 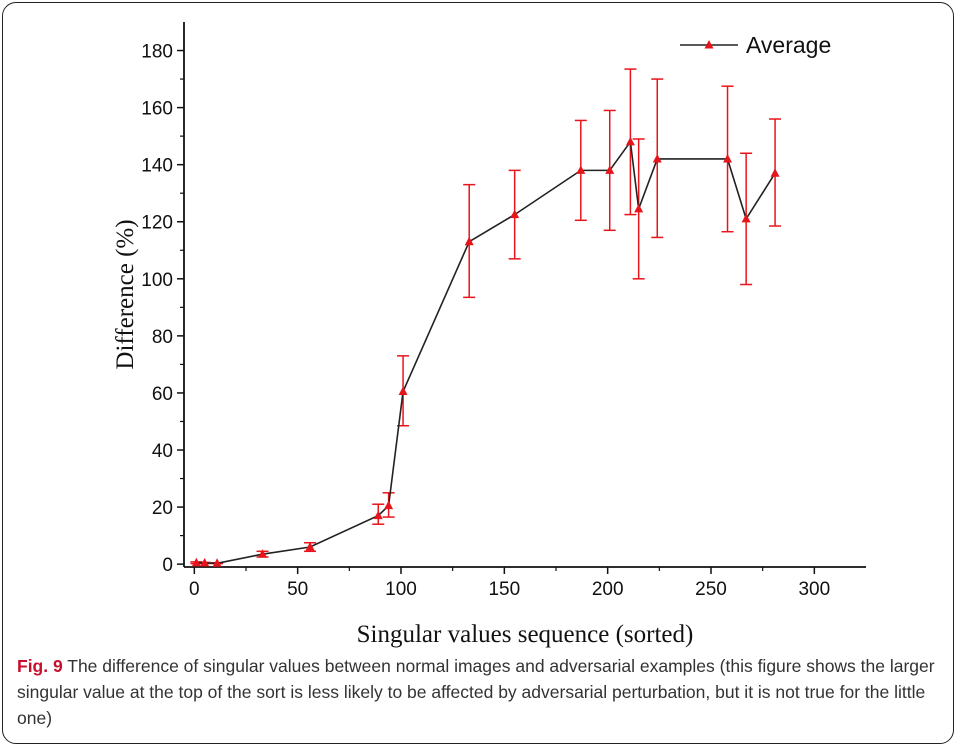 What do you see at coordinates (162, 451) in the screenshot?
I see `y-tick-label: 40` at bounding box center [162, 451].